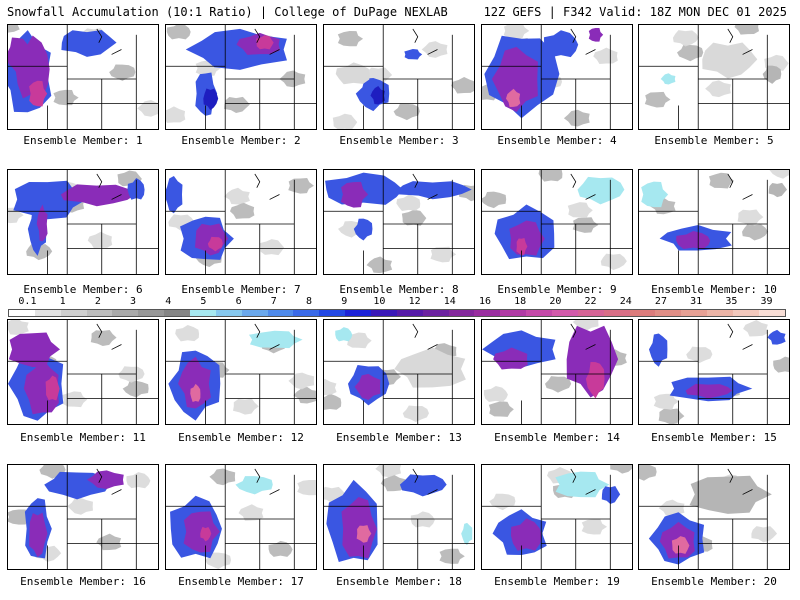  I want to click on ensemble-member-caption: Ensemble Member: 11, so click(83, 437).